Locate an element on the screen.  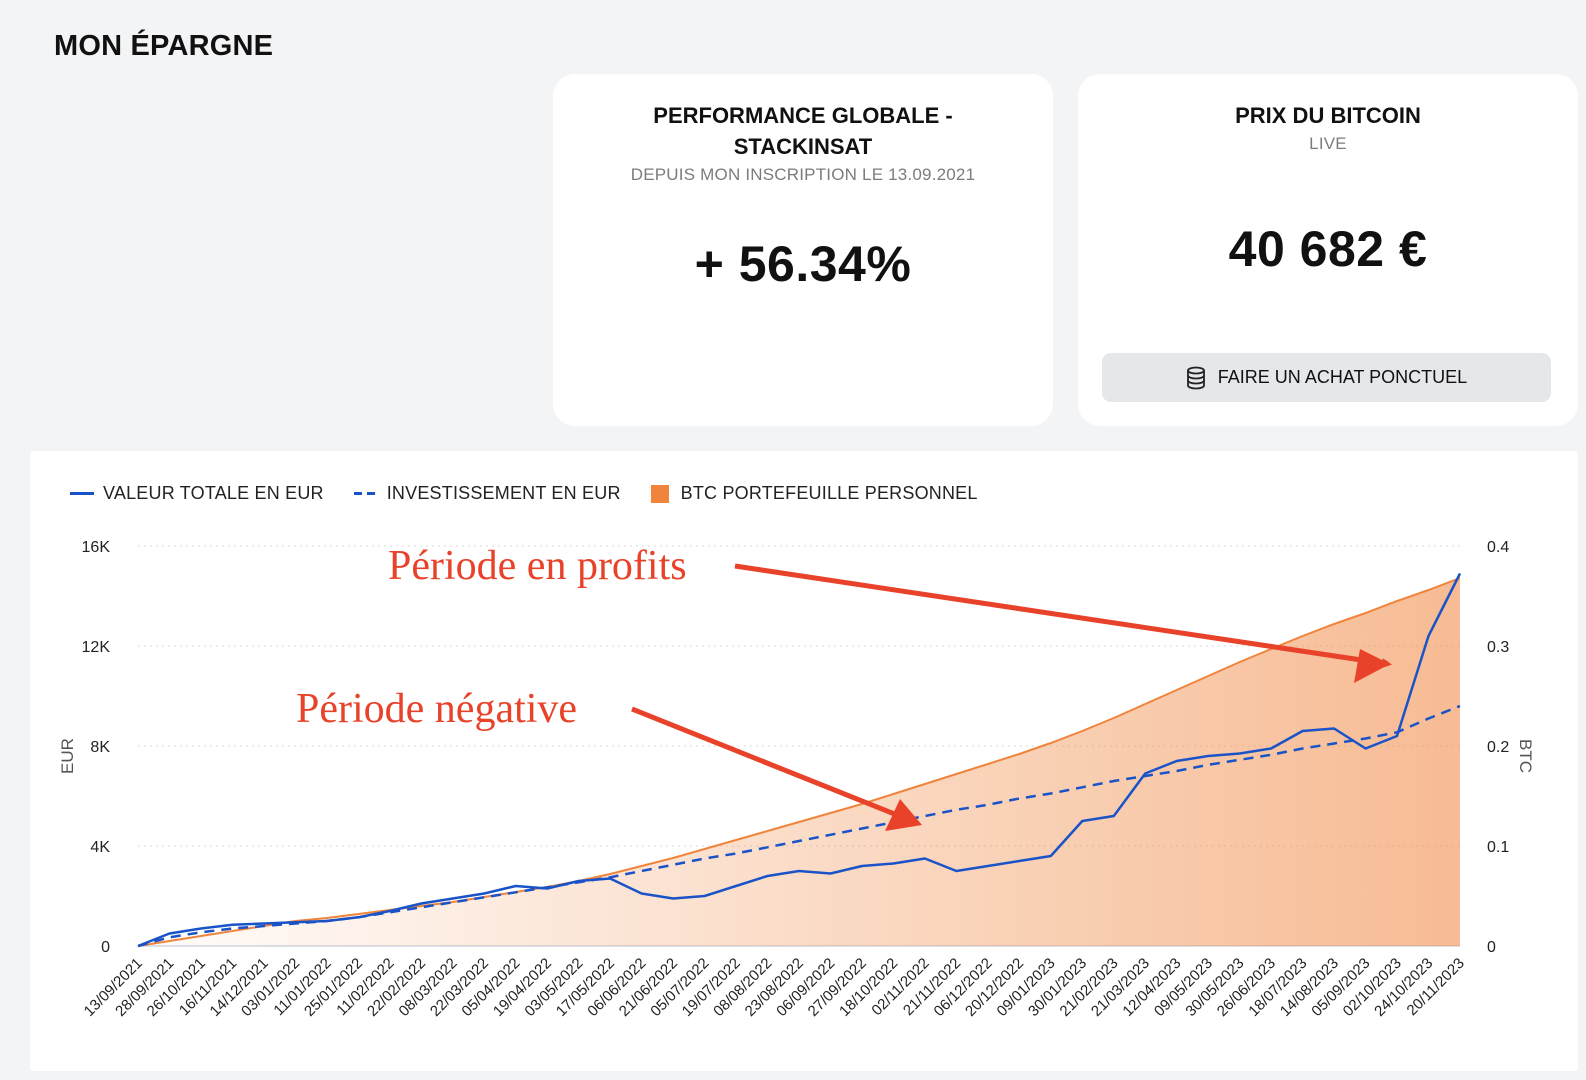
legend-item-investment: INVESTISSEMENT EN EUR is located at coordinates (487, 493).